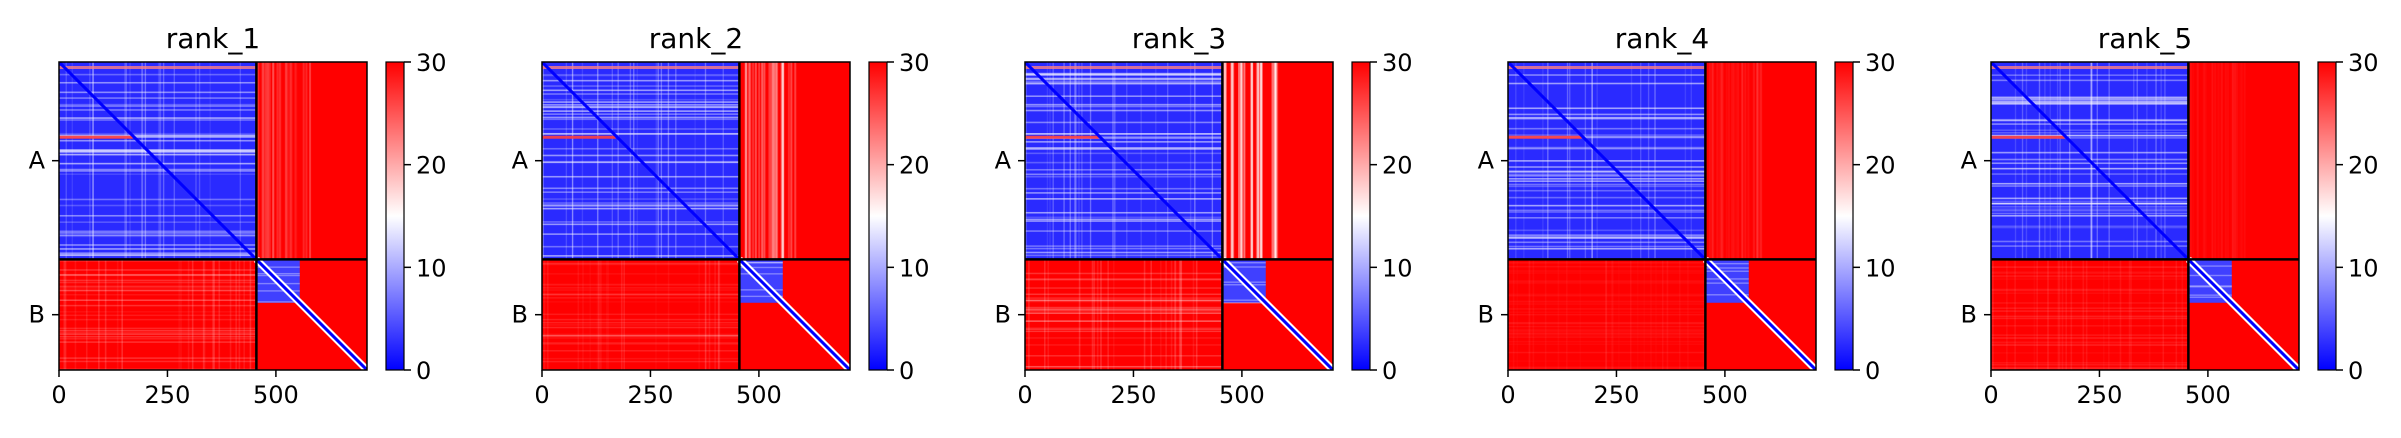  What do you see at coordinates (2145, 38) in the screenshot?
I see `panel-title: rank_5` at bounding box center [2145, 38].